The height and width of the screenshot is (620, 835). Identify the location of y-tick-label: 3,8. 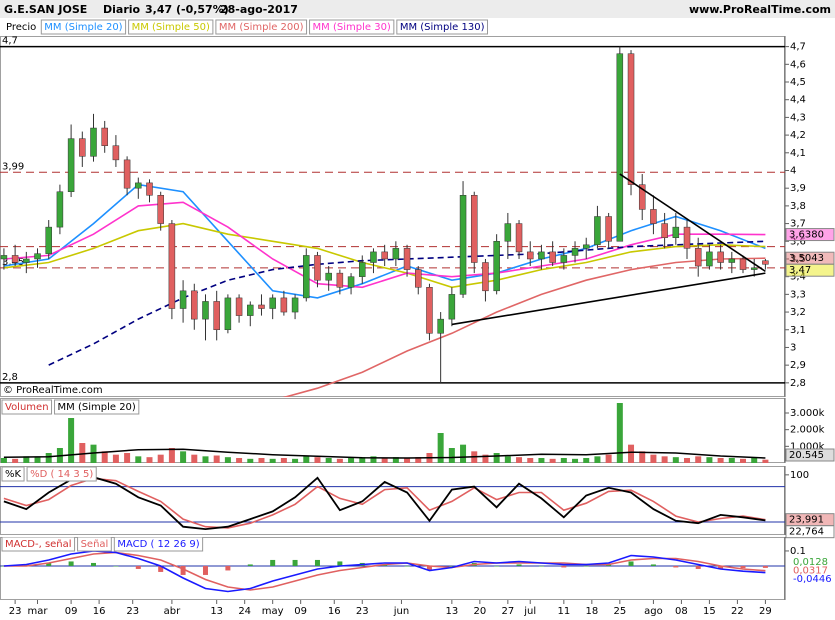
(798, 206).